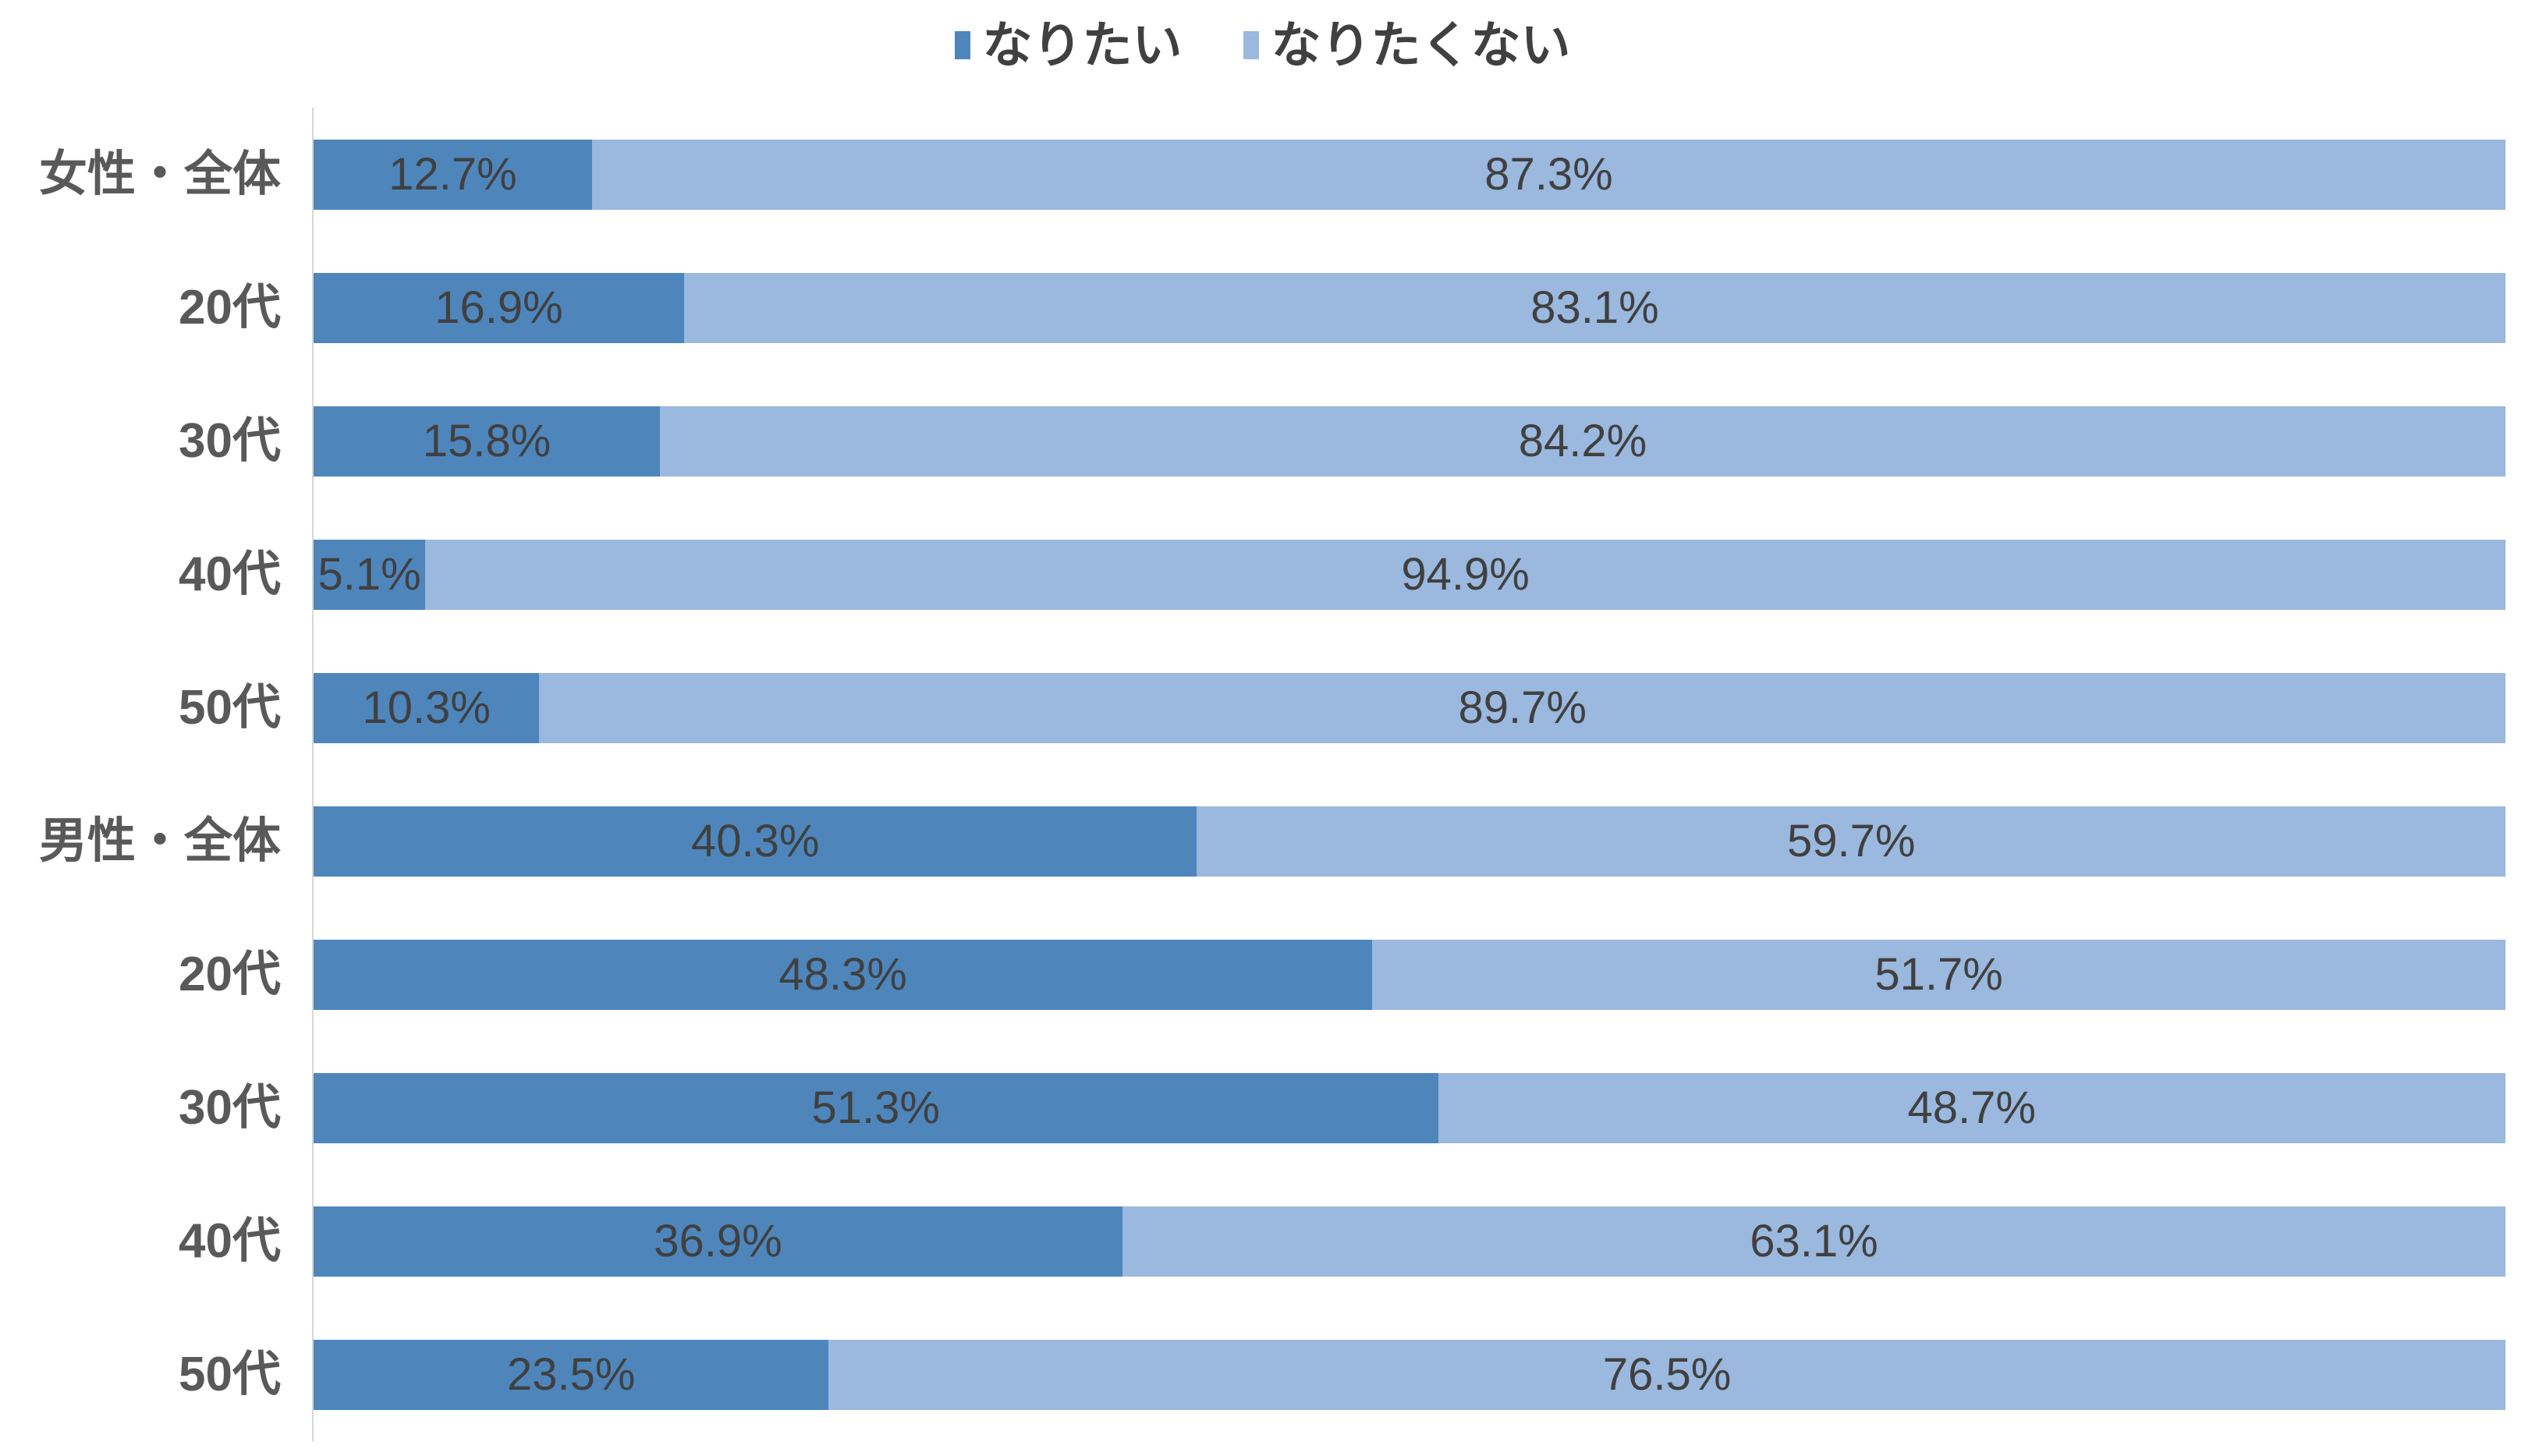 The height and width of the screenshot is (1456, 2525). I want to click on legend-item-naritai: なりたい, so click(1068, 45).